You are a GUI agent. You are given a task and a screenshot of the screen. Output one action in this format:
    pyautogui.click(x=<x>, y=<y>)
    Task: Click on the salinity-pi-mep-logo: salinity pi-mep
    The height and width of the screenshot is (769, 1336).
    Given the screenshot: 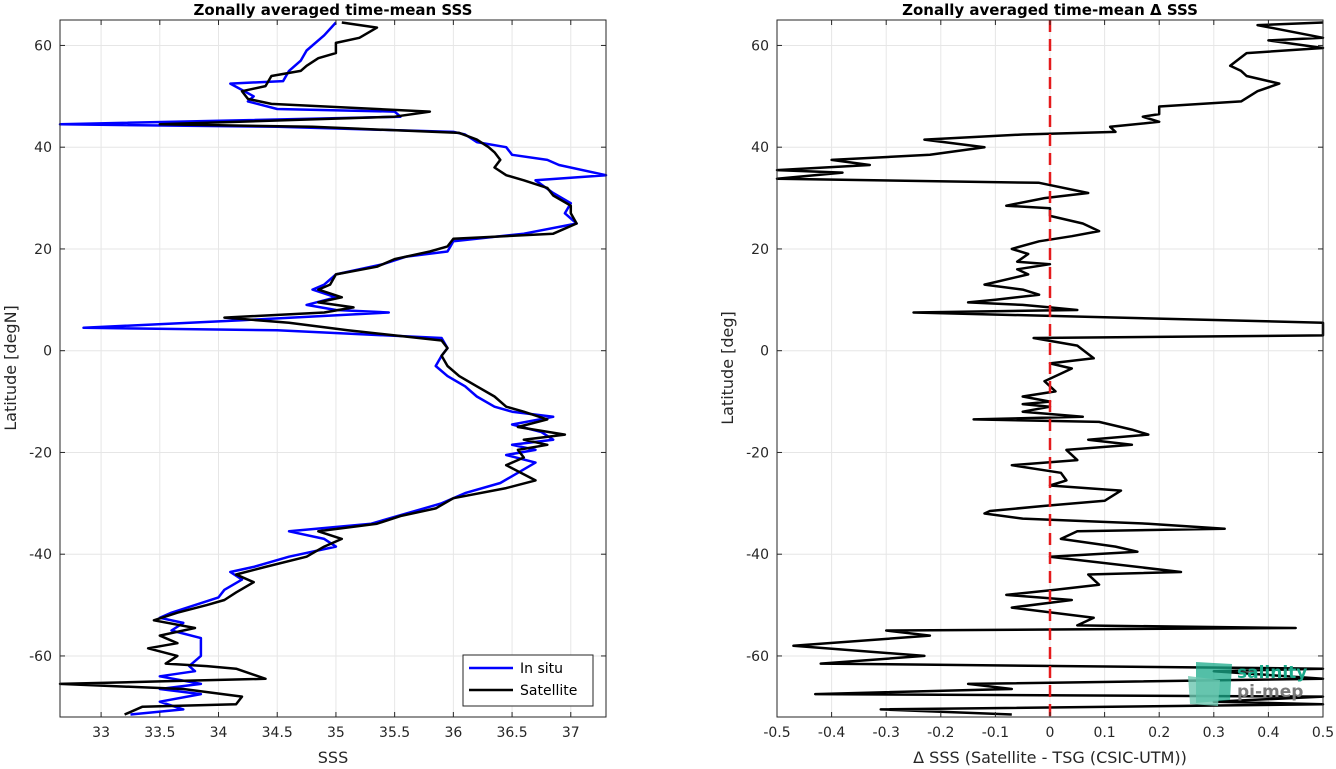 What is the action you would take?
    pyautogui.click(x=1247, y=684)
    